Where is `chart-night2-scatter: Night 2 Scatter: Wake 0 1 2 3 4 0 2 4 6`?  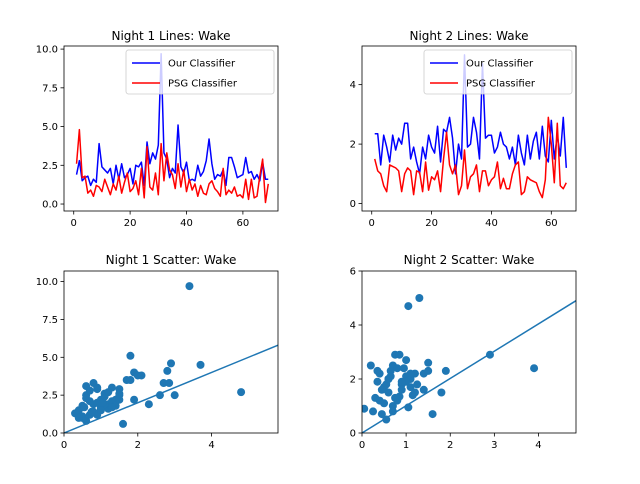 chart-night2-scatter: Night 2 Scatter: Wake 0 1 2 3 4 0 2 4 6 is located at coordinates (463, 352).